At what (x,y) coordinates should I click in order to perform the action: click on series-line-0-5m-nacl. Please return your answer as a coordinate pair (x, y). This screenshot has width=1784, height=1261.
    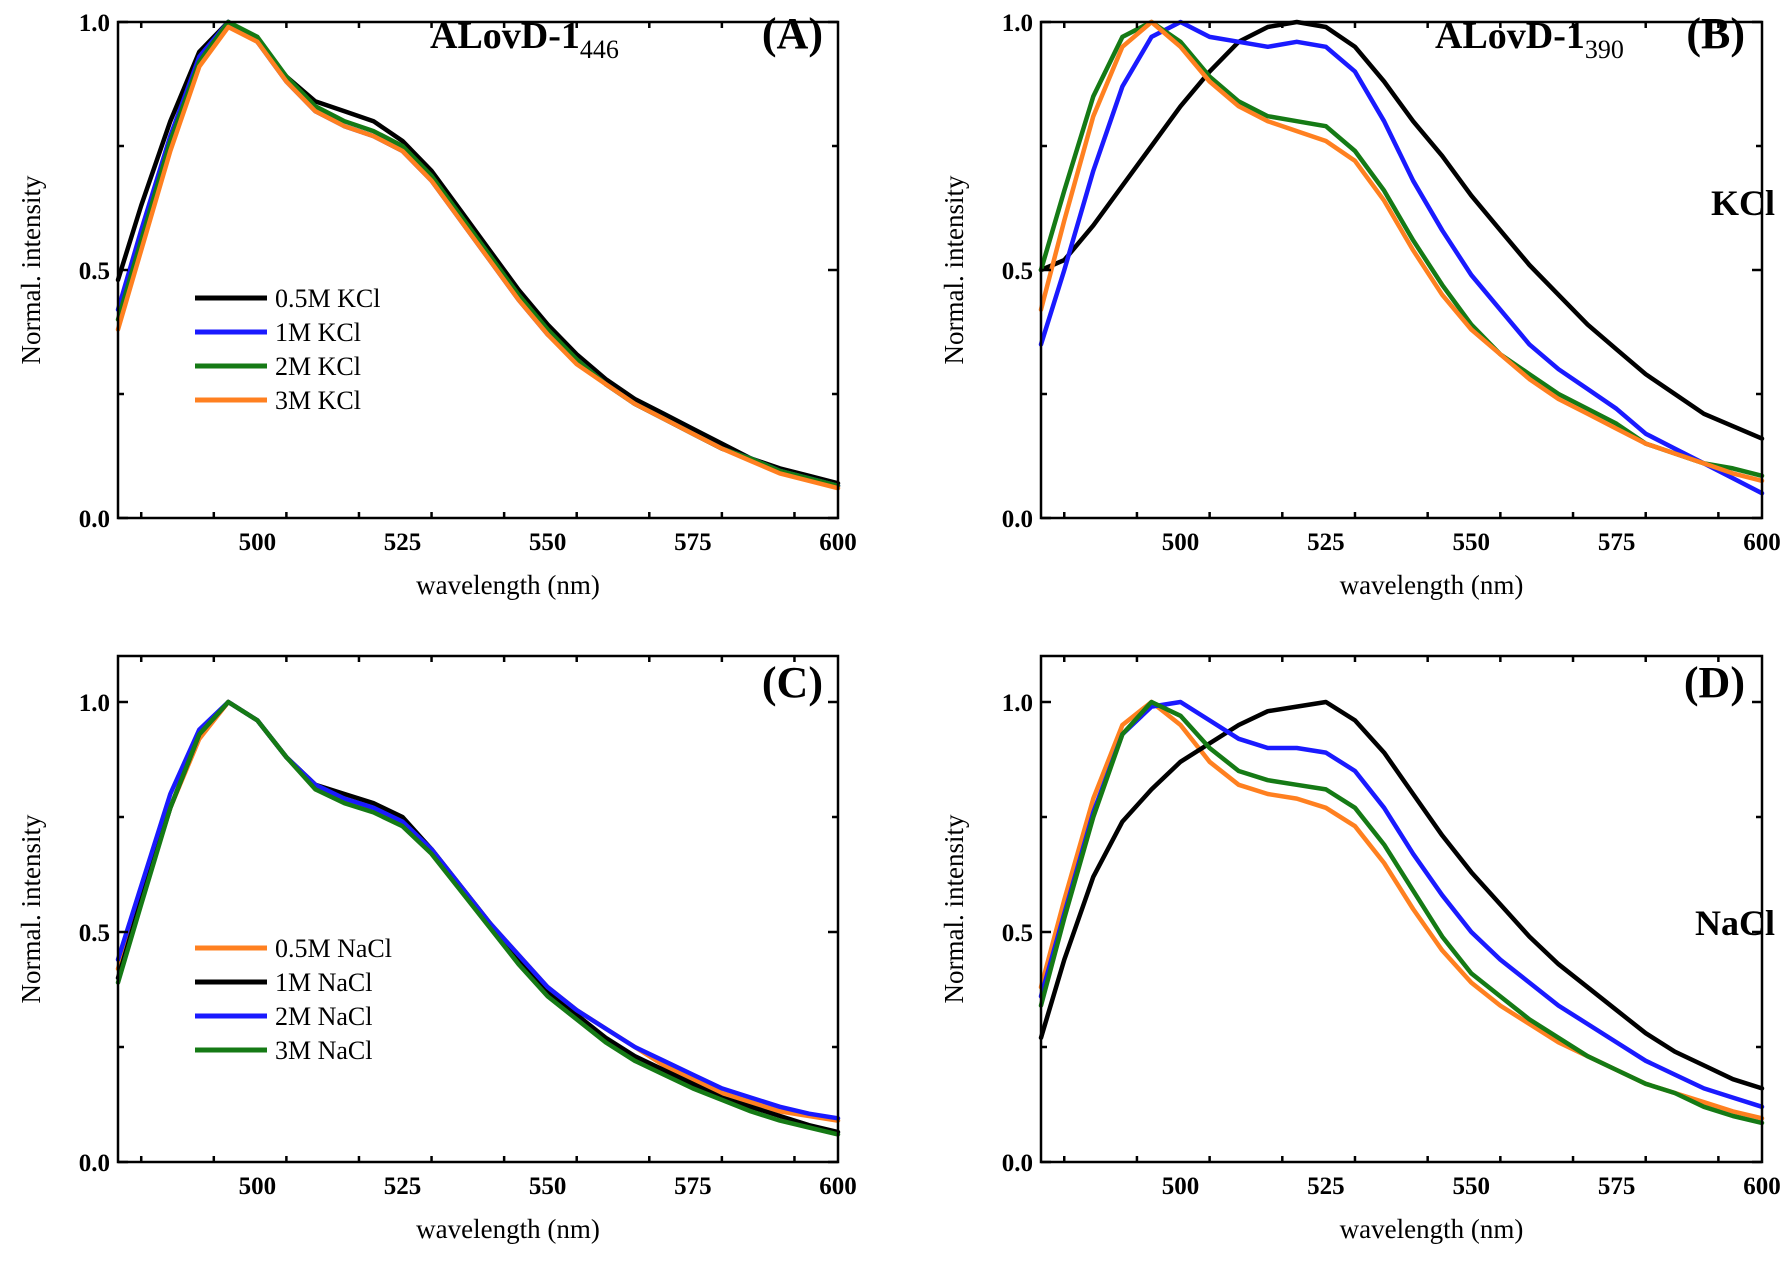
    Looking at the image, I should click on (1401, 910).